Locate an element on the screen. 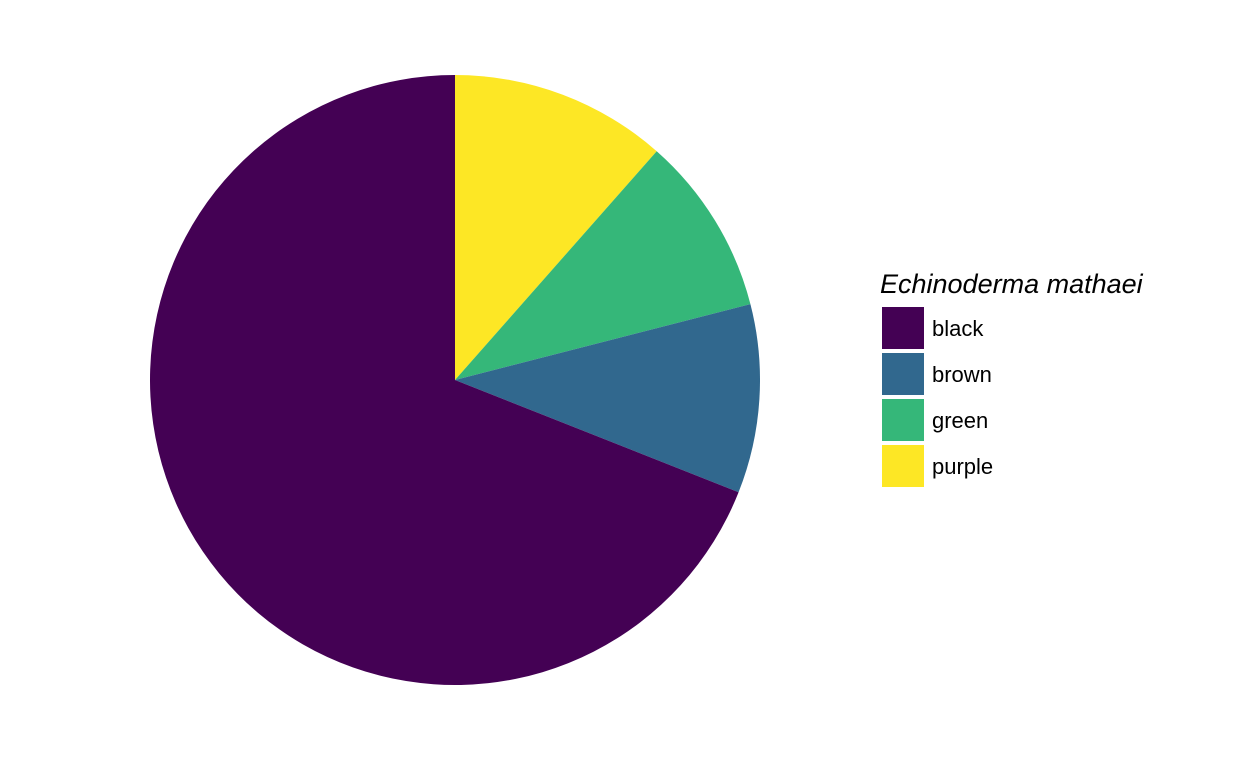 Image resolution: width=1248 pixels, height=768 pixels. legend-swatch-green is located at coordinates (903, 420).